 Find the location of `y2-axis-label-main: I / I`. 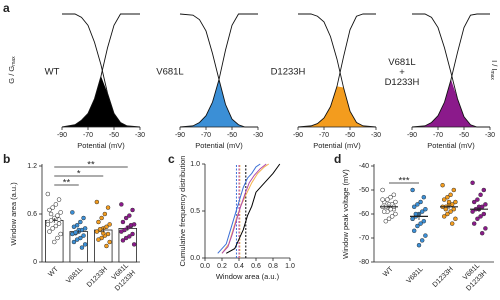

y2-axis-label-main: I / I is located at coordinates (494, 65).